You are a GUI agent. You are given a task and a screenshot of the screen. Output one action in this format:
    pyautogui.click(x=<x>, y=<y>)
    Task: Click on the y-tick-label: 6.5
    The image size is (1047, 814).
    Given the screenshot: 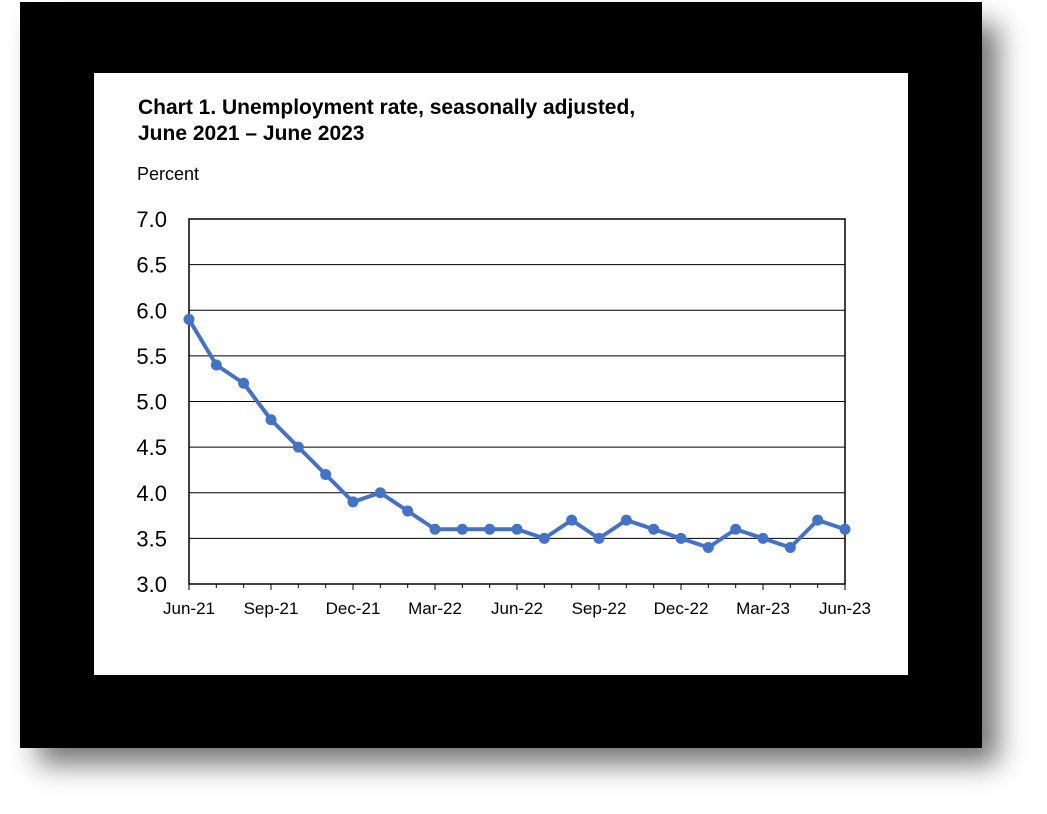 What is the action you would take?
    pyautogui.click(x=151, y=265)
    